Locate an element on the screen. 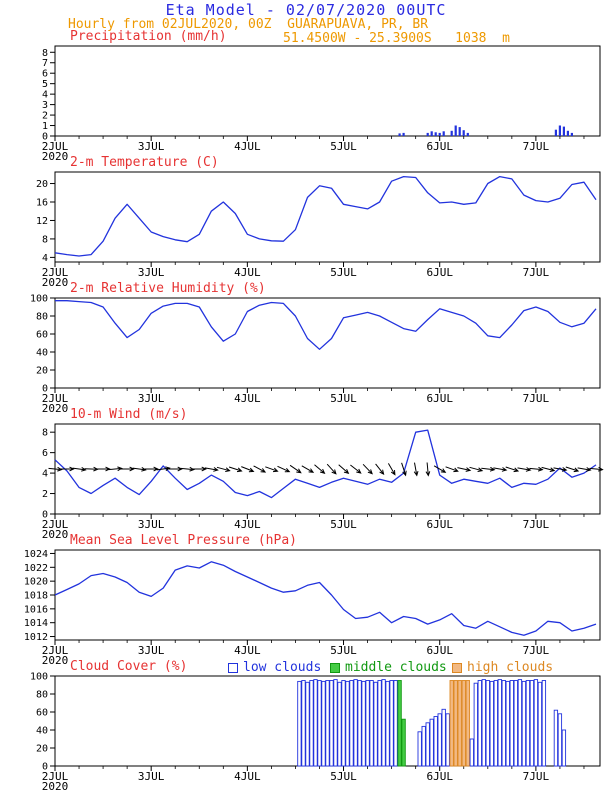 This screenshot has height=792, width=612. legend-high-label: high clouds is located at coordinates (510, 667).